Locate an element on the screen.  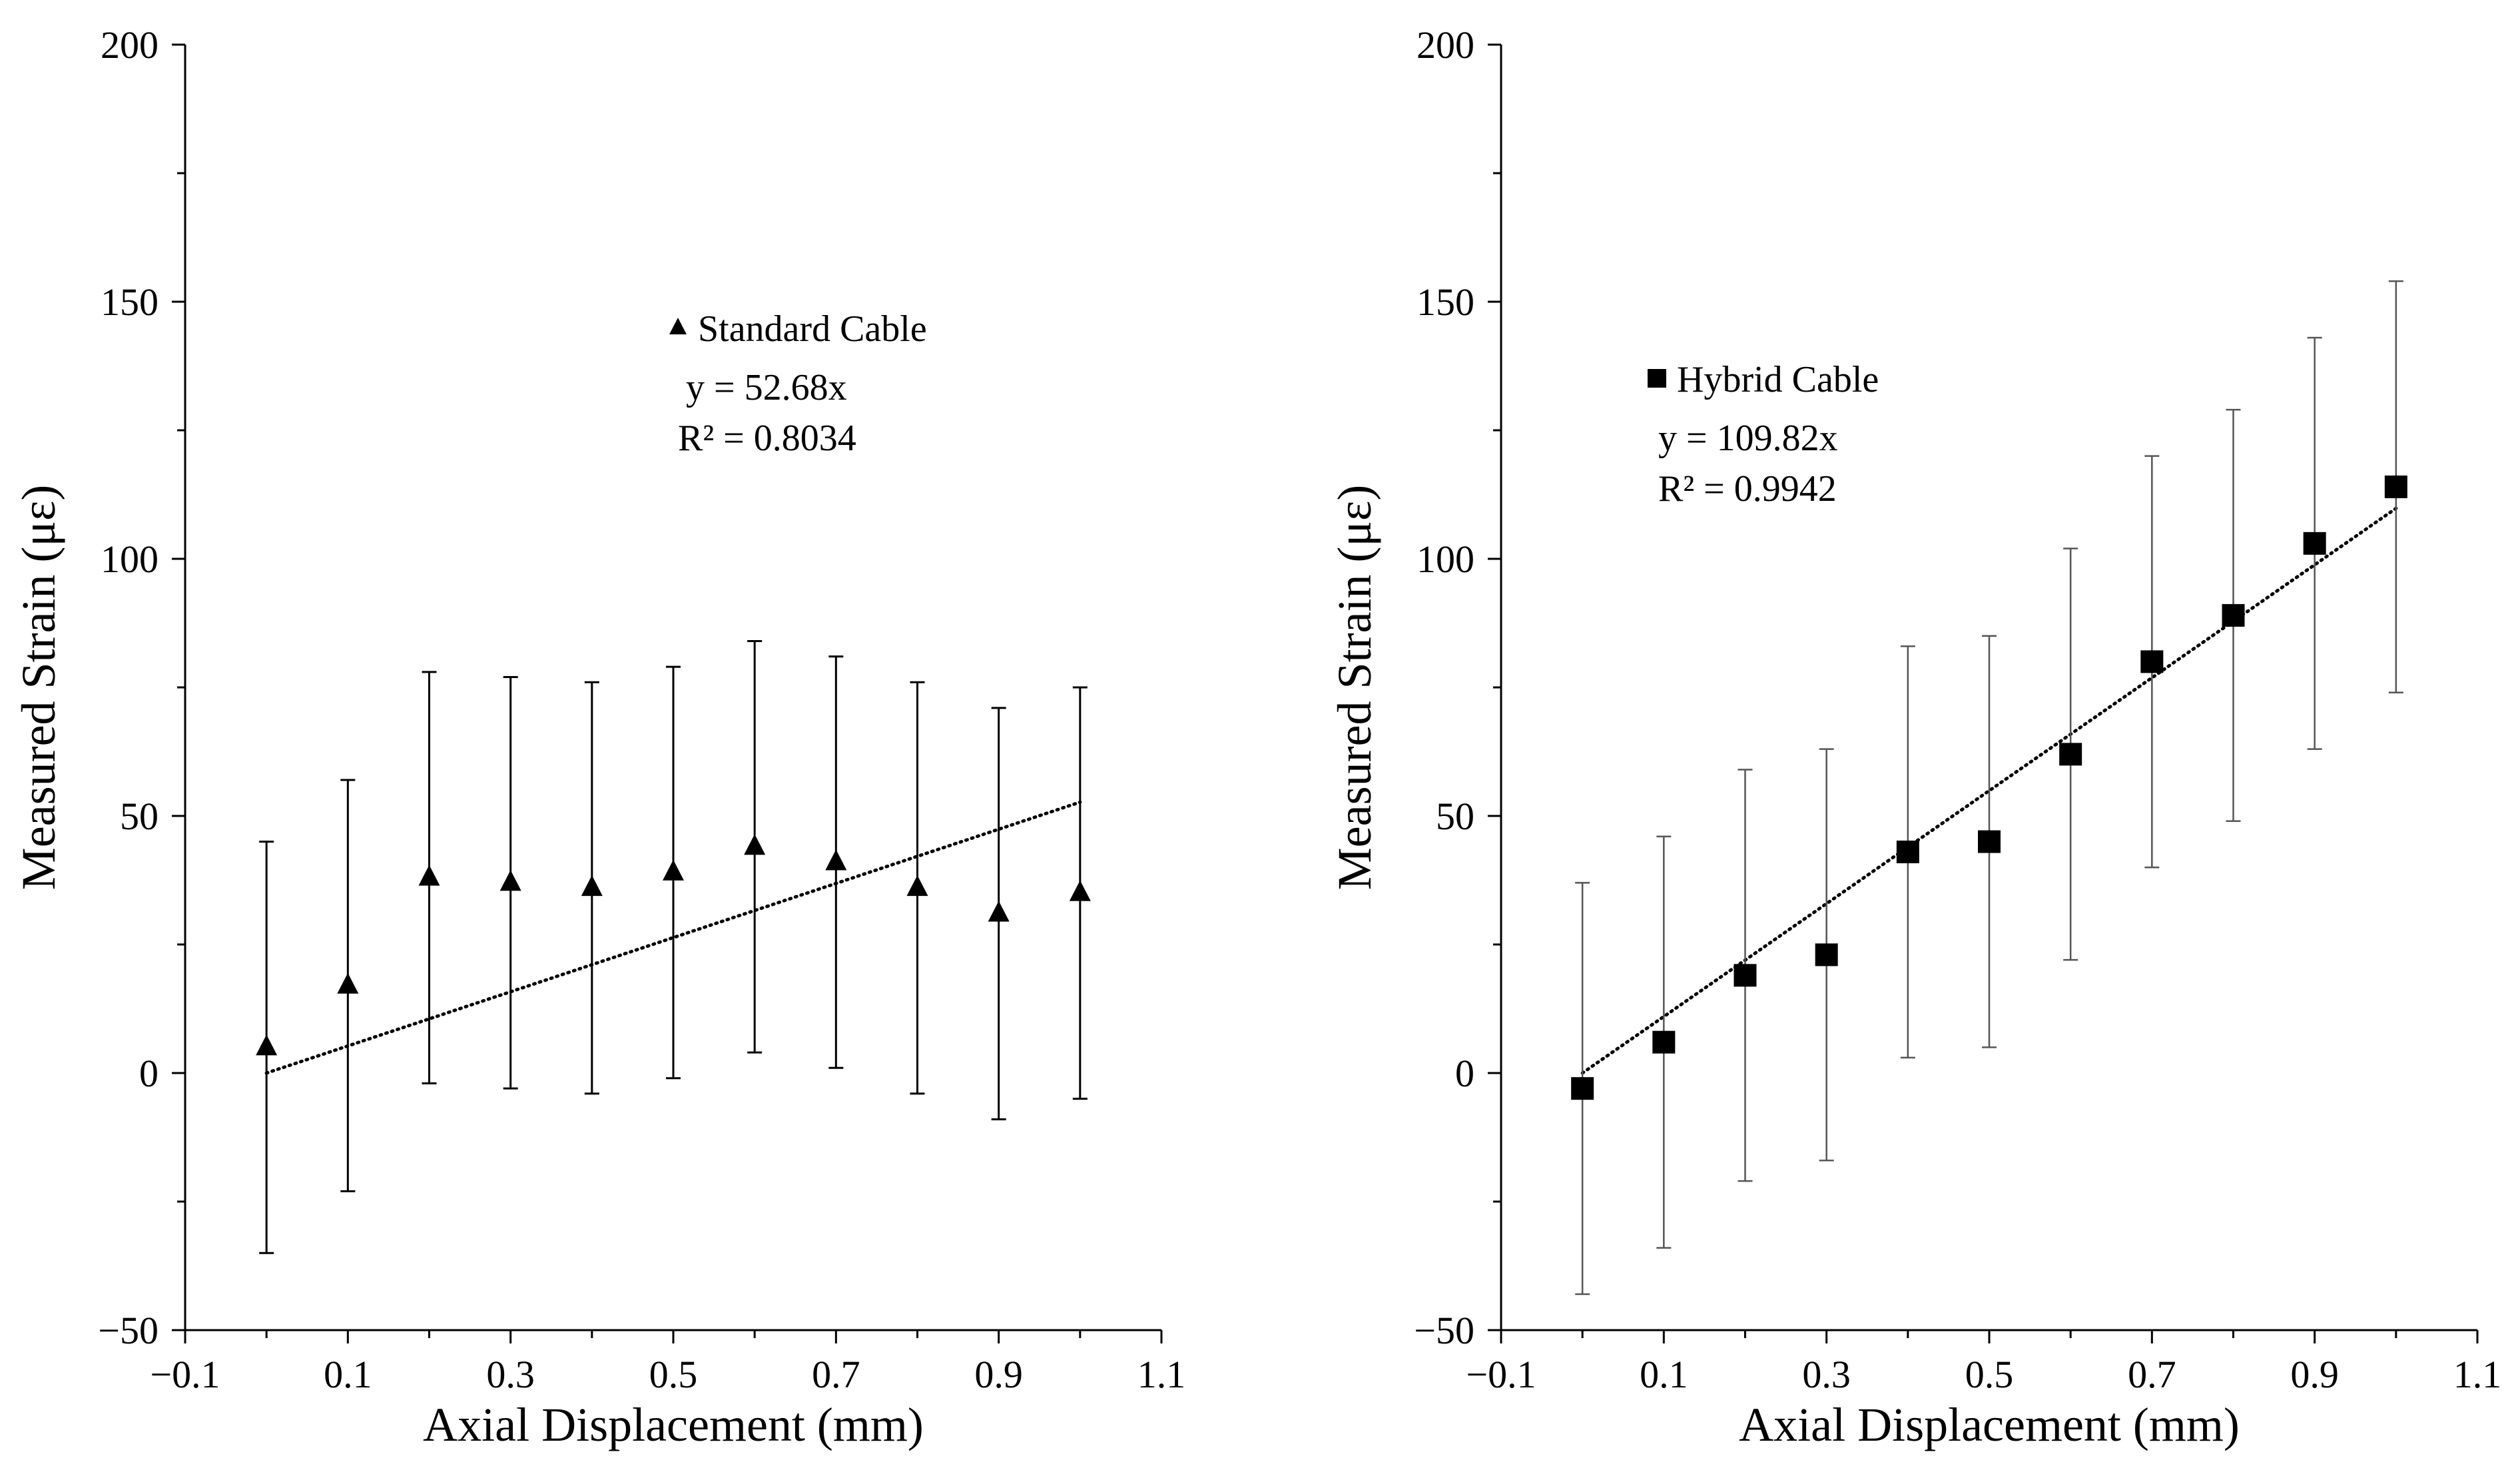
trendline-r-squared: R² = 0.8034 is located at coordinates (767, 438).